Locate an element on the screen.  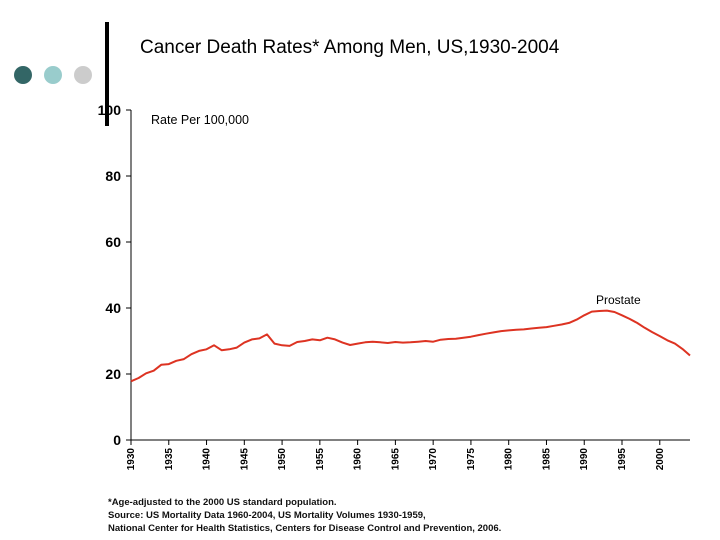
x-tick-label: 1990 is located at coordinates (584, 459).